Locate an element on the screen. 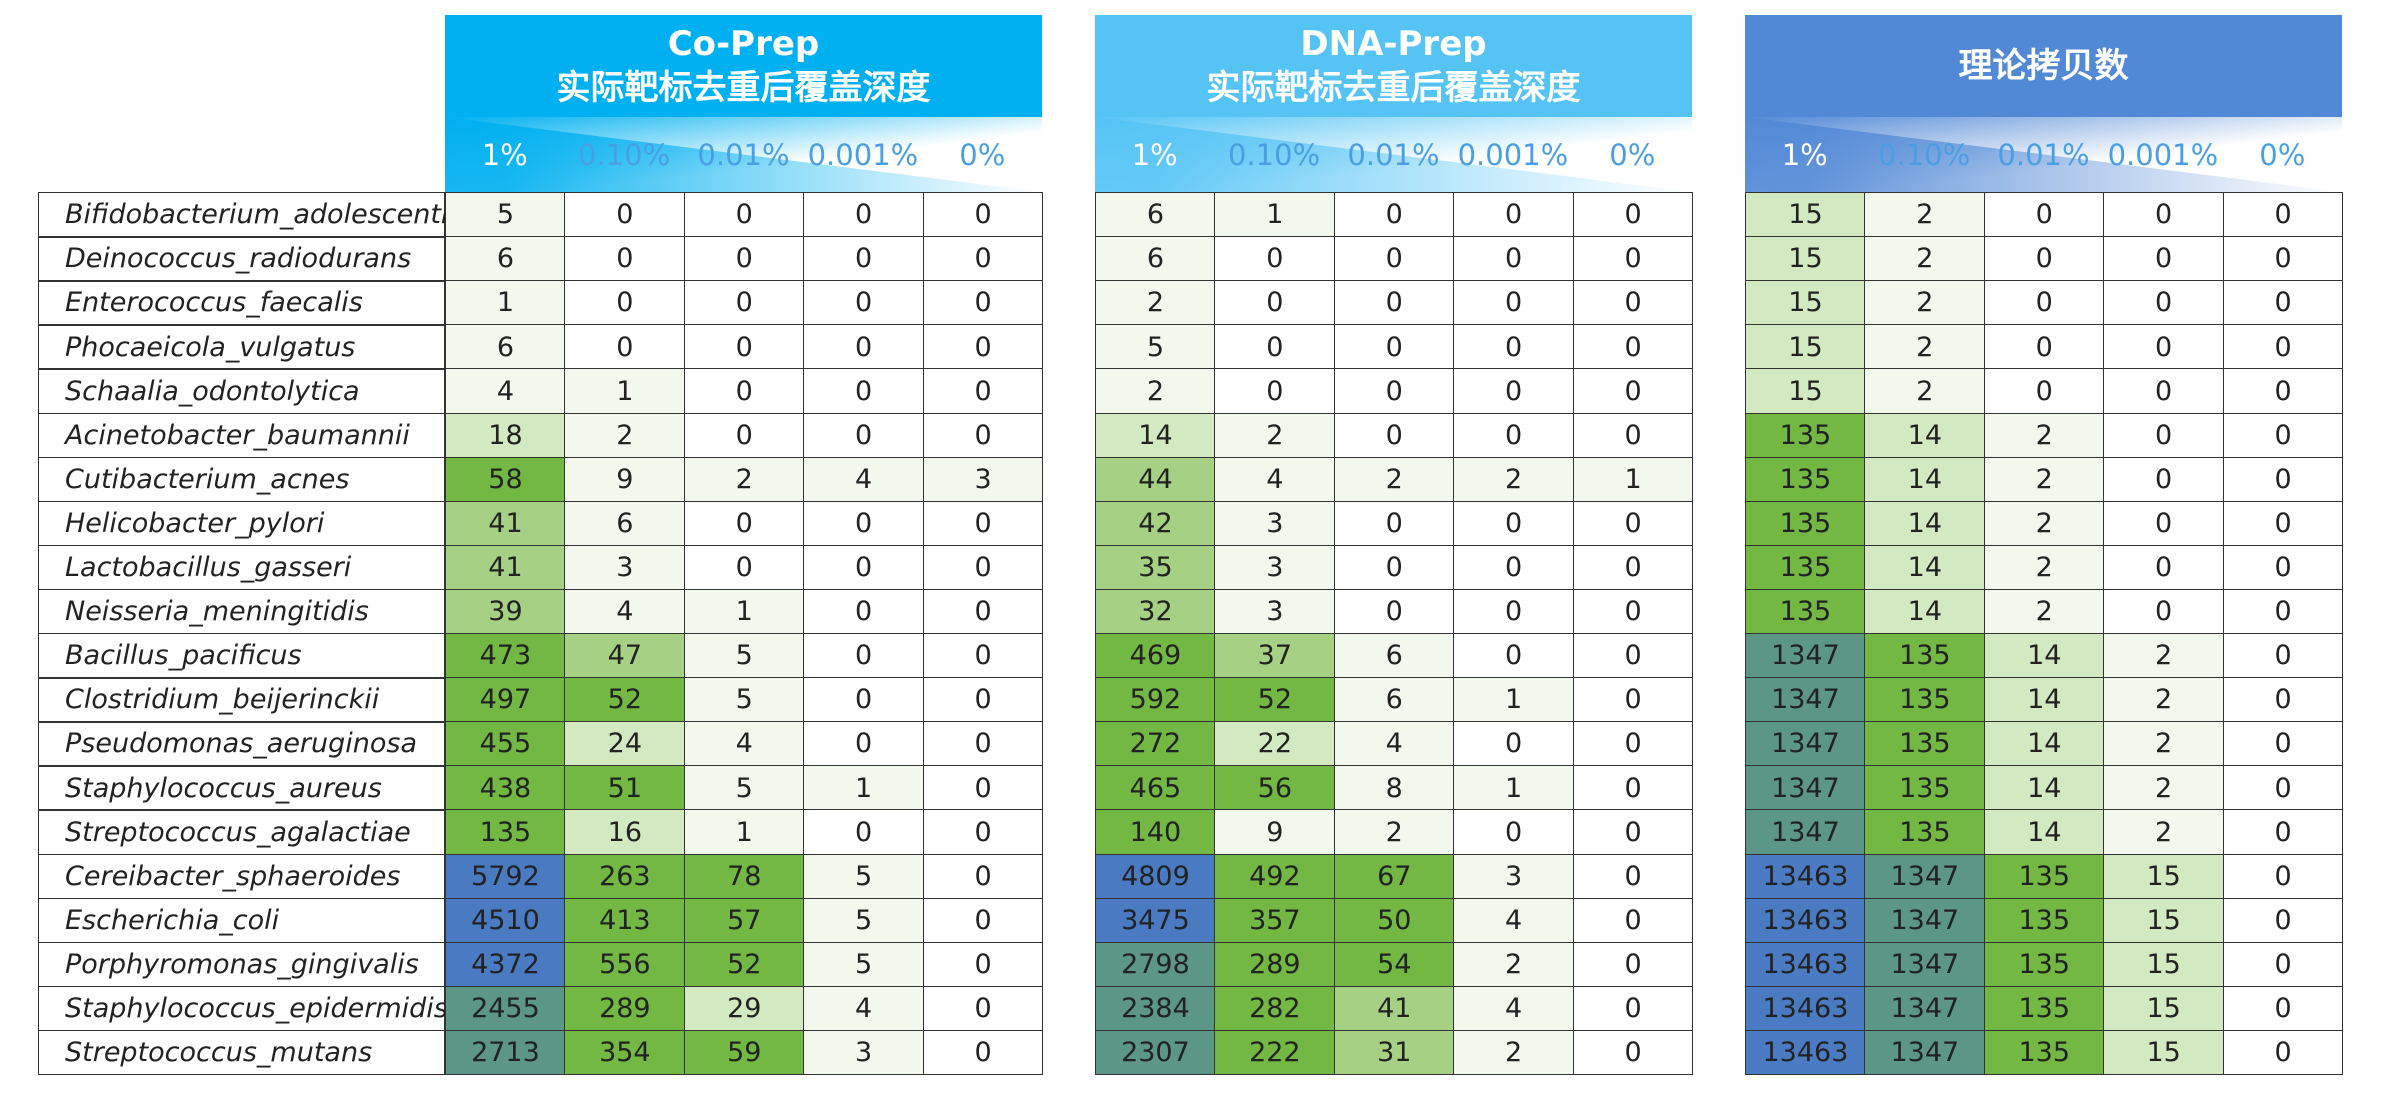  species-label: Staphylococcus_aureus is located at coordinates (241, 788).